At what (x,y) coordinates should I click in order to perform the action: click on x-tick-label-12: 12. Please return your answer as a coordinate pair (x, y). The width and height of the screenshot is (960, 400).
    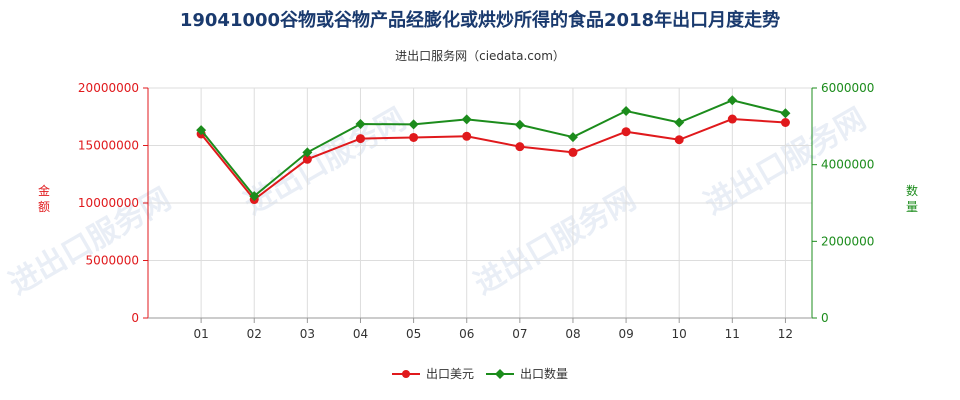
    Looking at the image, I should click on (785, 334).